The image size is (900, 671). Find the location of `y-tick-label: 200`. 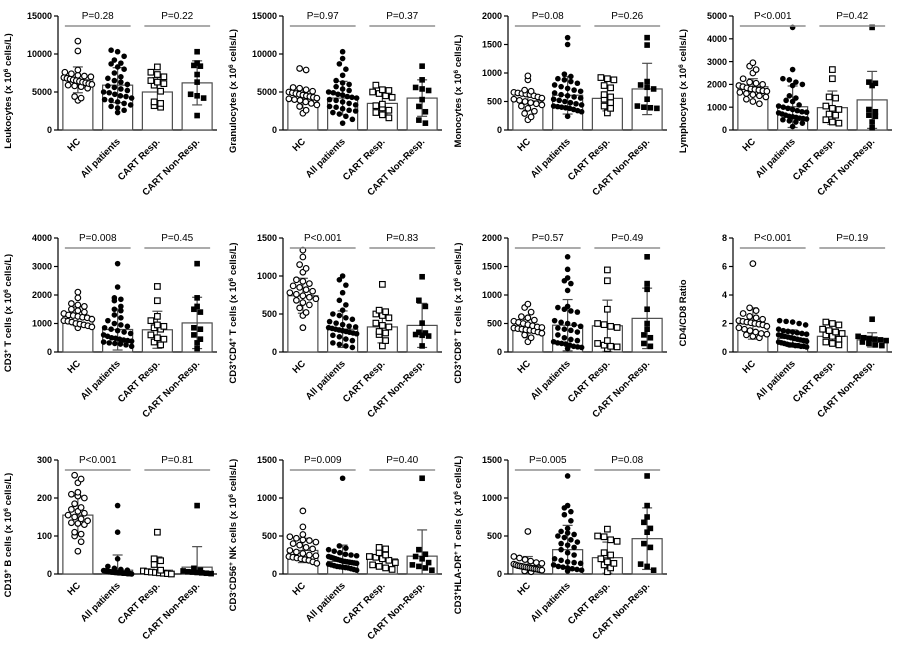

y-tick-label: 200 is located at coordinates (44, 498).